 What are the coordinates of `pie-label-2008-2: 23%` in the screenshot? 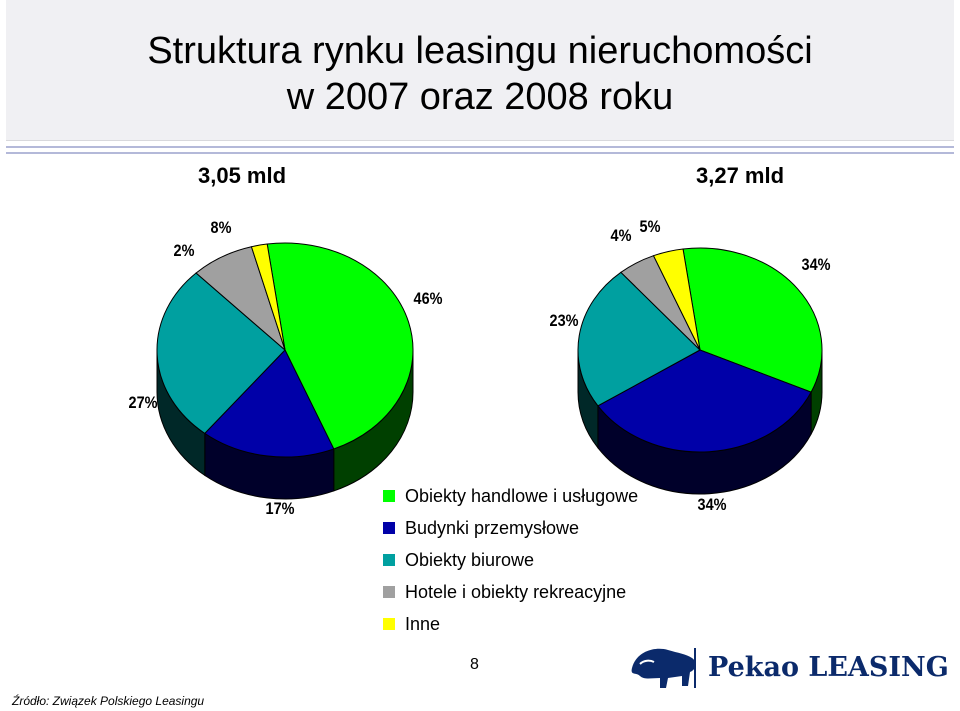 It's located at (564, 321).